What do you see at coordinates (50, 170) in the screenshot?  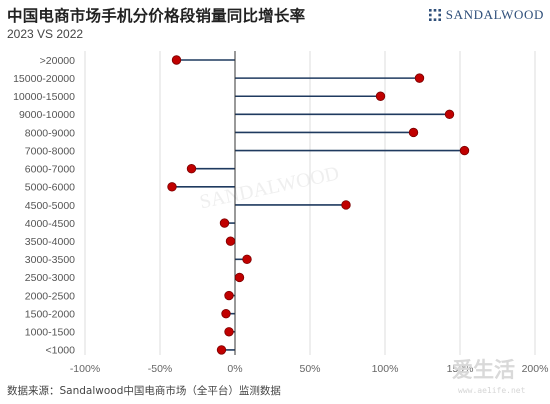 I see `y-category-label: 6000-7000` at bounding box center [50, 170].